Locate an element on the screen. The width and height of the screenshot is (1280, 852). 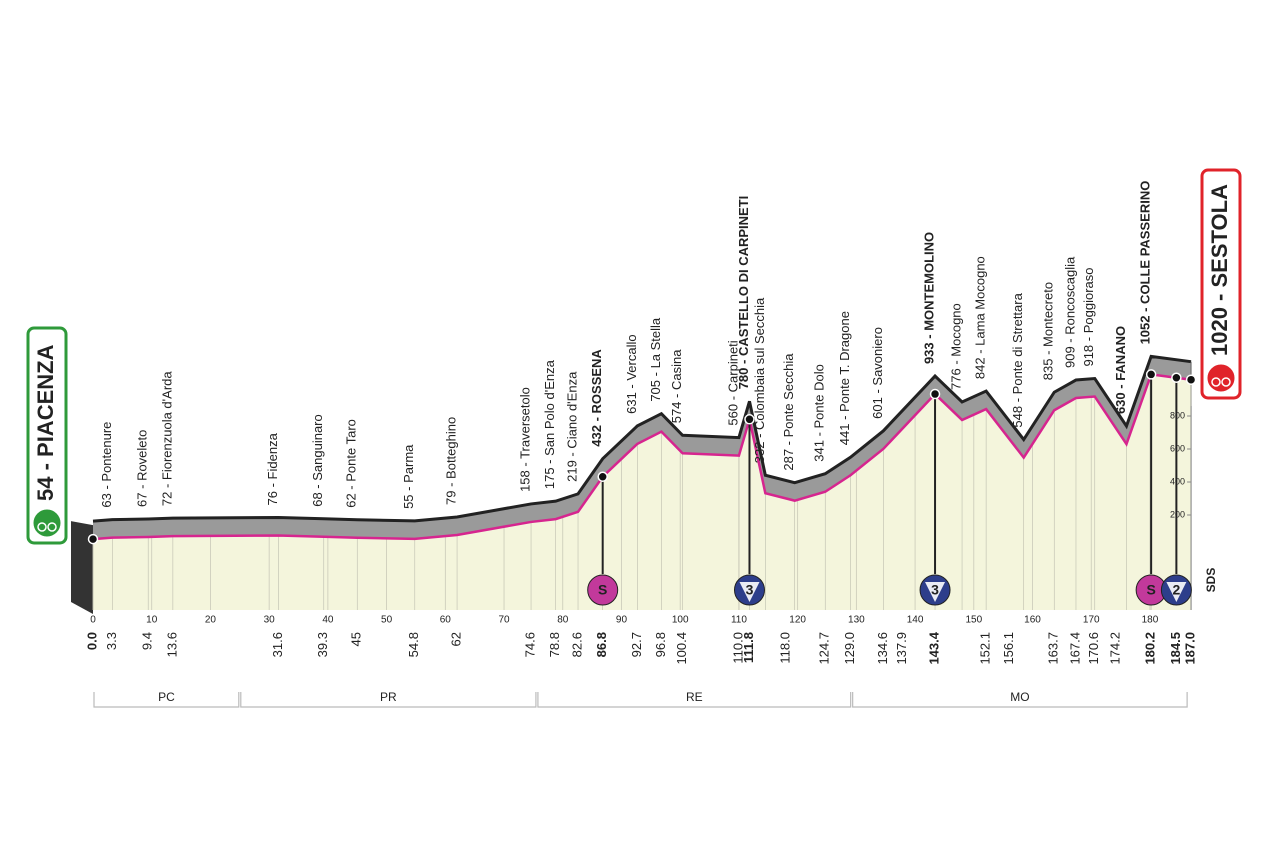
distance-label: 124.7 is located at coordinates (824, 648).